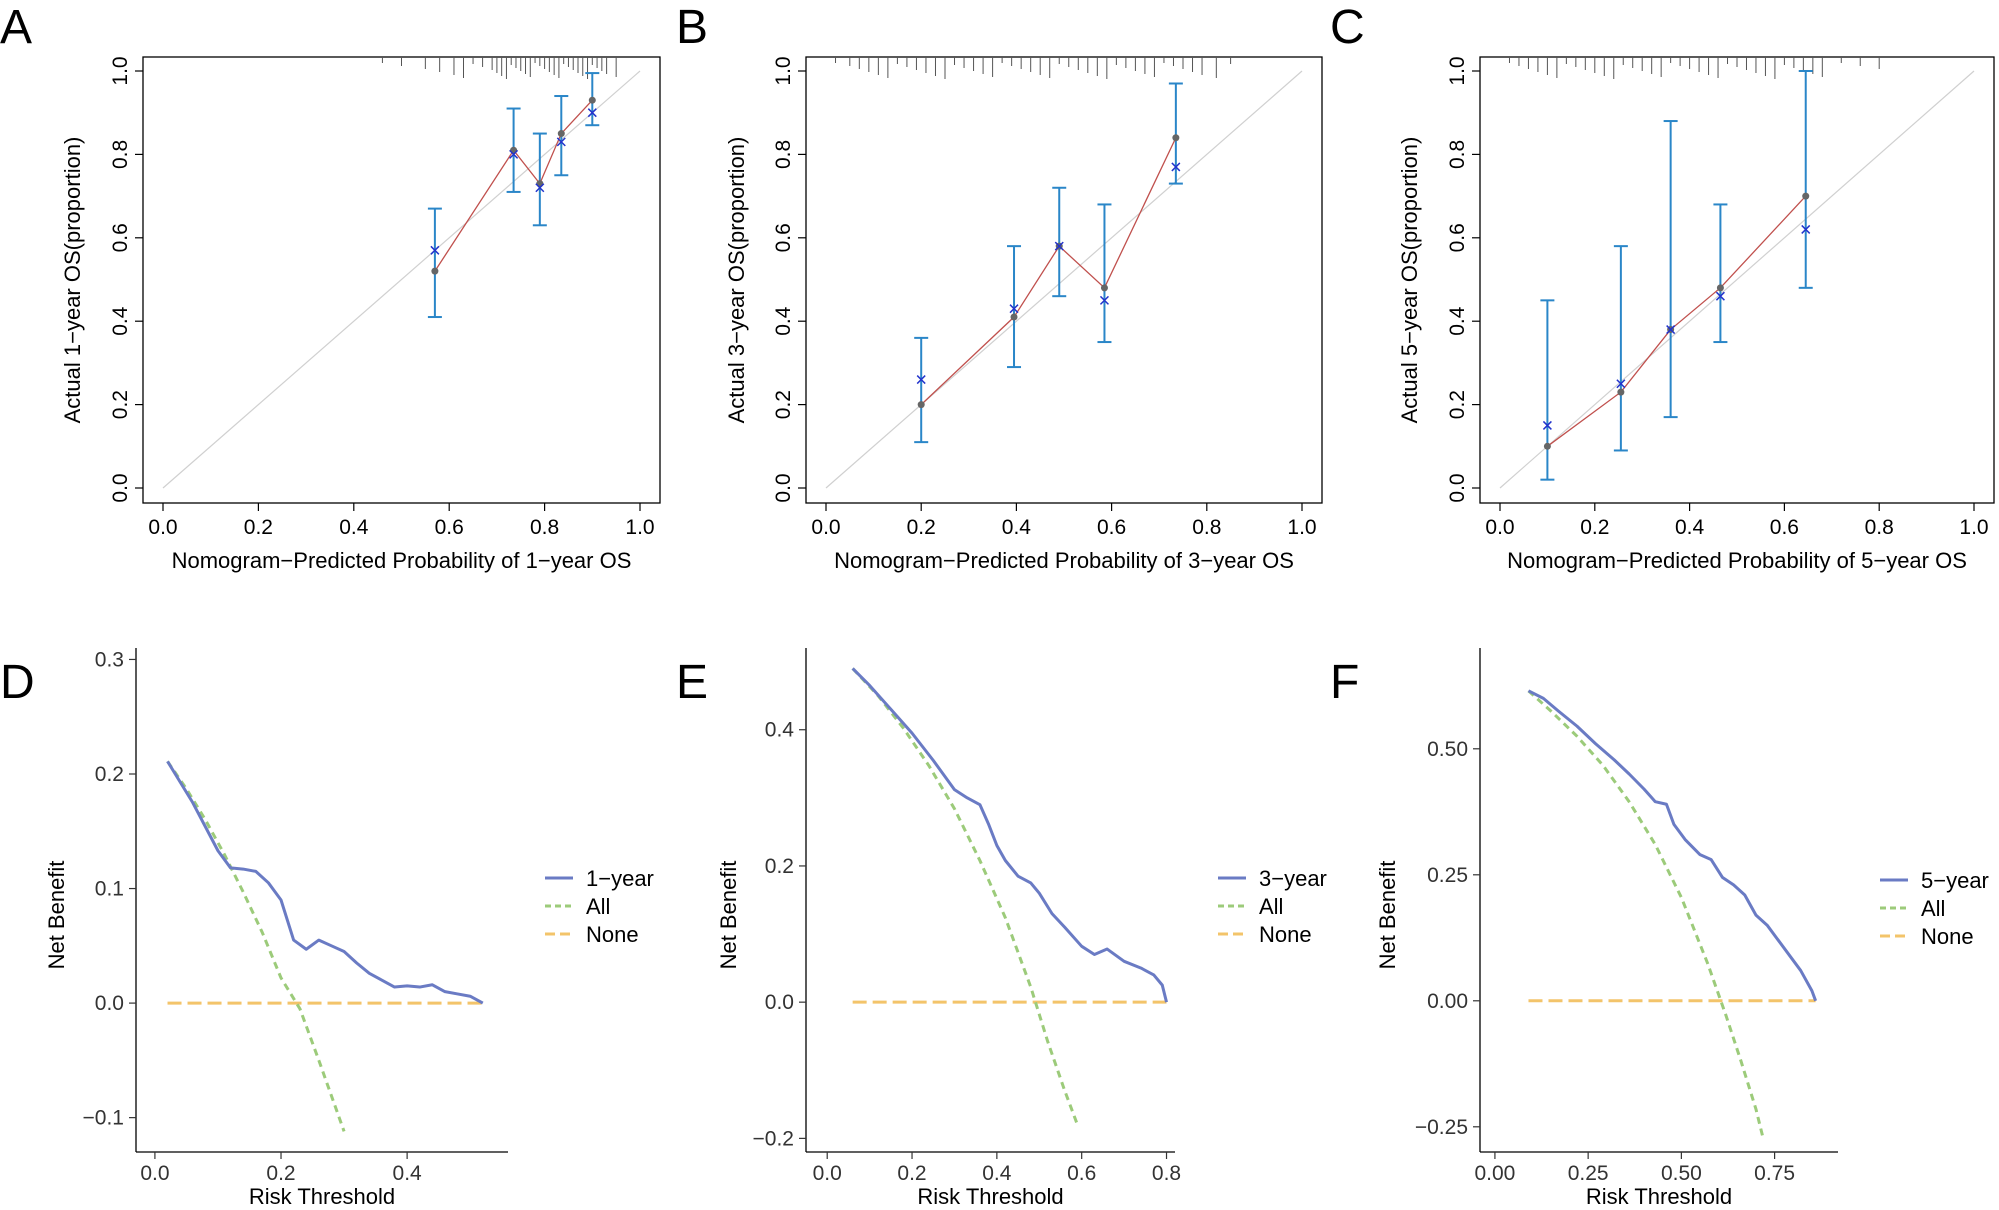  Describe the element at coordinates (1409, 280) in the screenshot. I see `y-axis-title: Actual 5−year OS(proportion)` at that location.